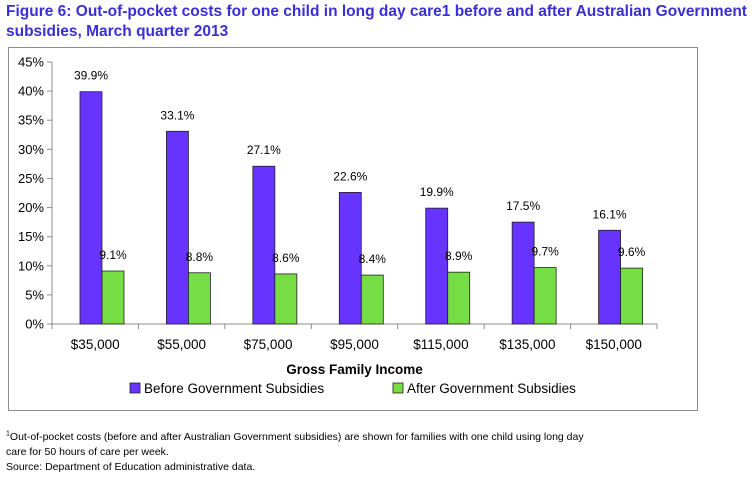  Describe the element at coordinates (610, 214) in the screenshot. I see `data-label: 16.1%` at that location.